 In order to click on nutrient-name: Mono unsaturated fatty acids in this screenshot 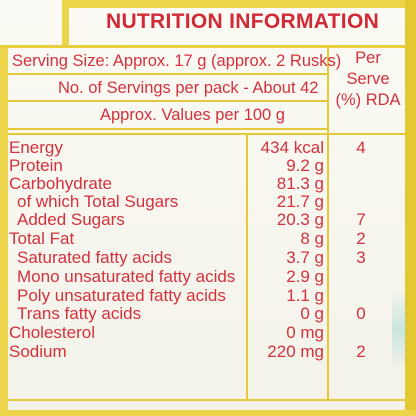, I will do `click(126, 276)`.